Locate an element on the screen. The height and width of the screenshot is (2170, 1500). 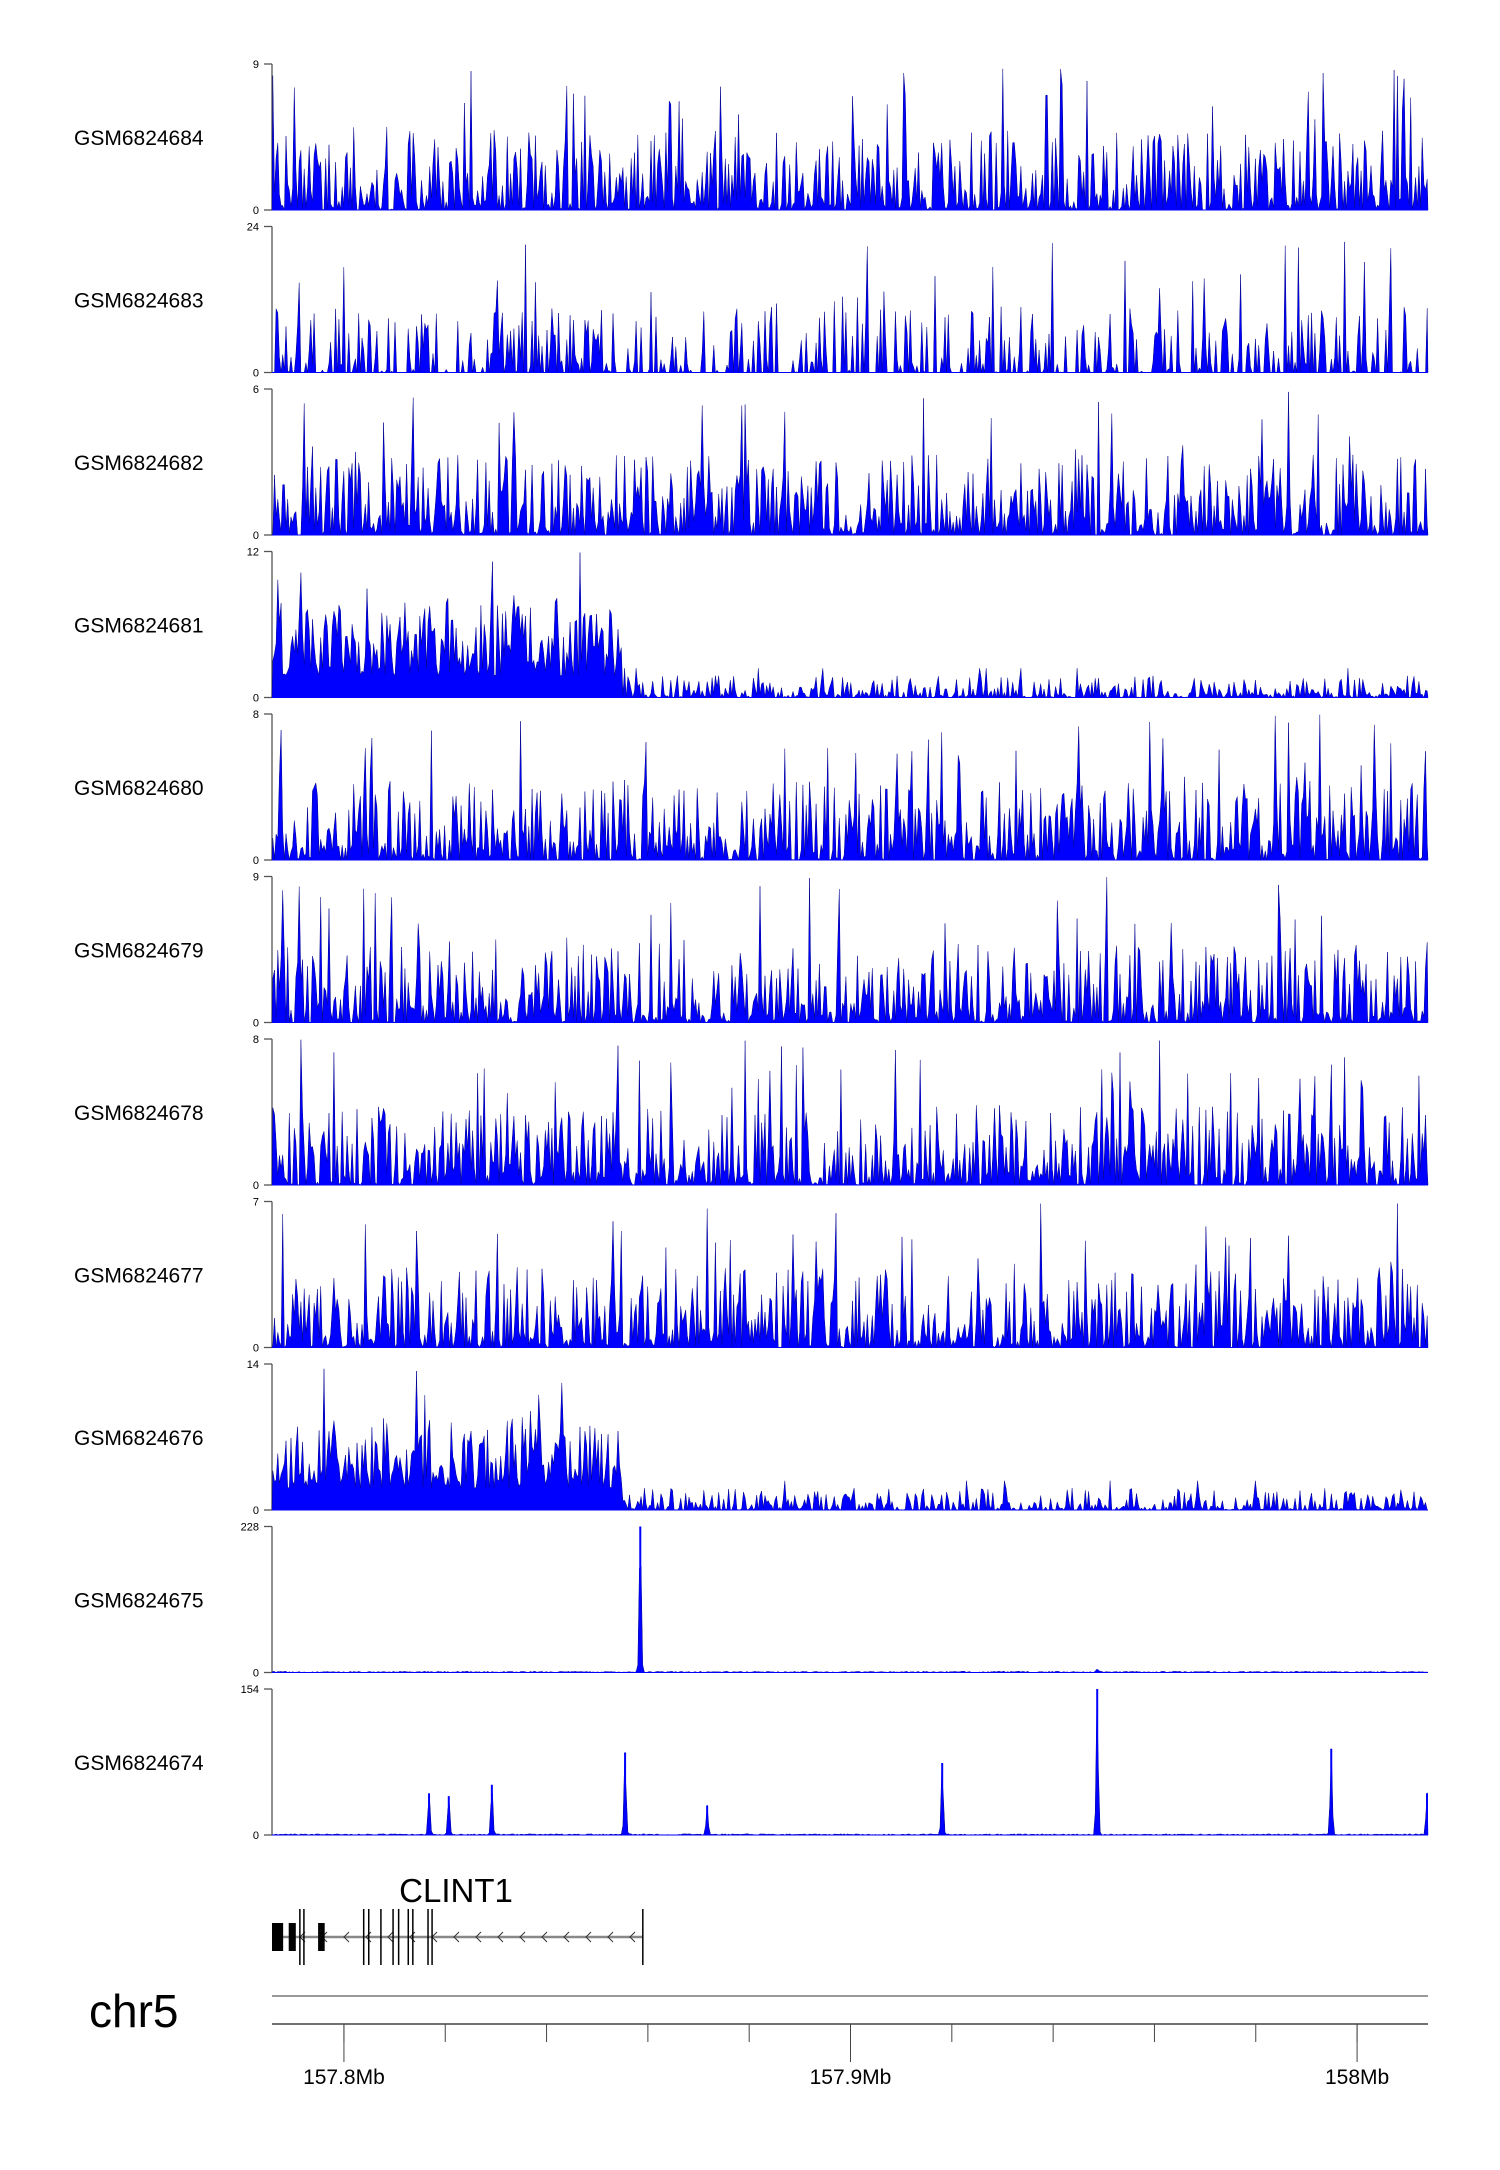
track-label: GSM6824683 is located at coordinates (139, 301).